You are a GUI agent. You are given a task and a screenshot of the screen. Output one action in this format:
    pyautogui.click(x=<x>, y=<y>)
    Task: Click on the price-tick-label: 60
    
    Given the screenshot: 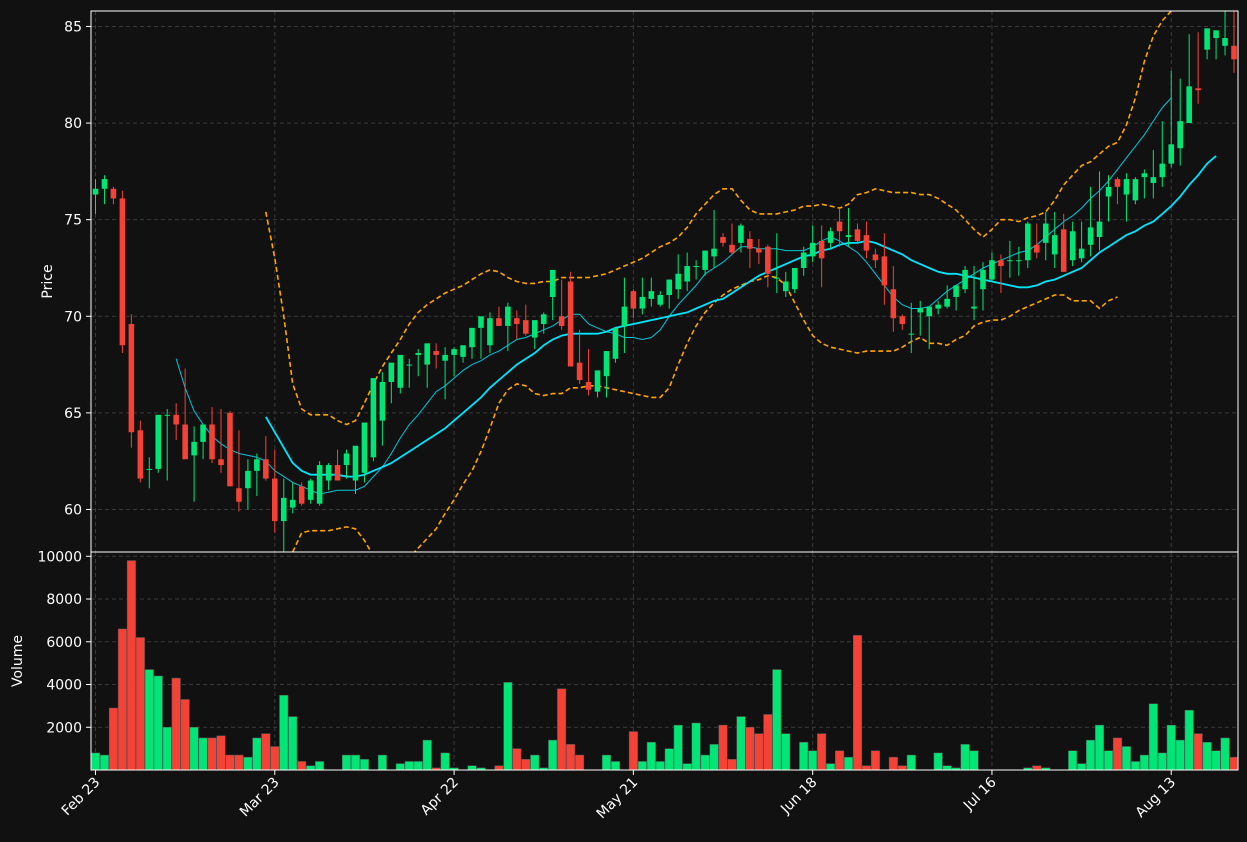 What is the action you would take?
    pyautogui.click(x=73, y=510)
    